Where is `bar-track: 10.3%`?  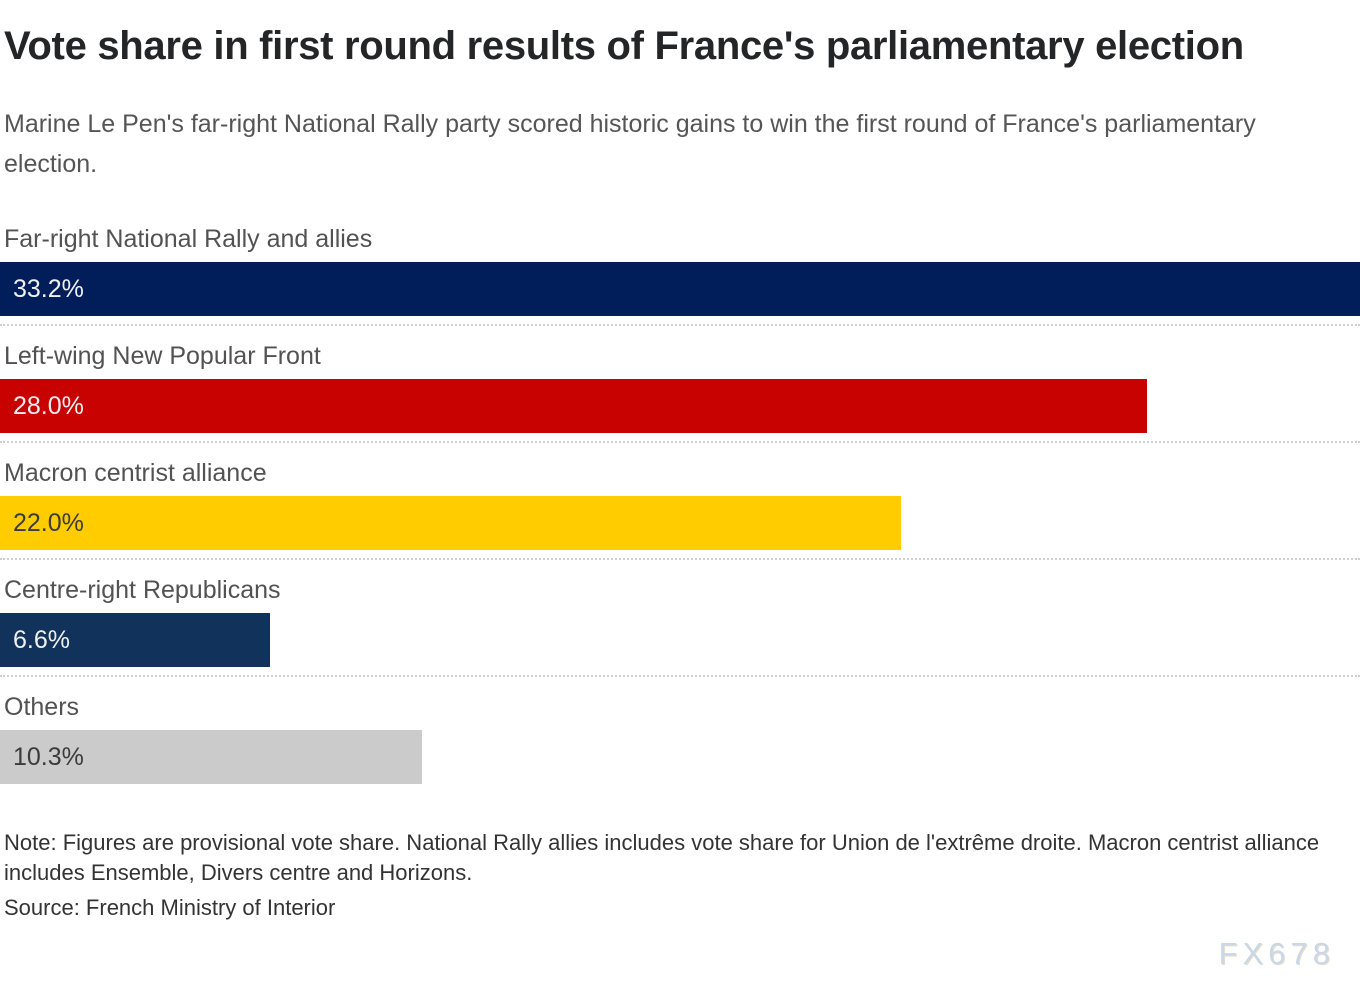
bar-track: 10.3% is located at coordinates (680, 757).